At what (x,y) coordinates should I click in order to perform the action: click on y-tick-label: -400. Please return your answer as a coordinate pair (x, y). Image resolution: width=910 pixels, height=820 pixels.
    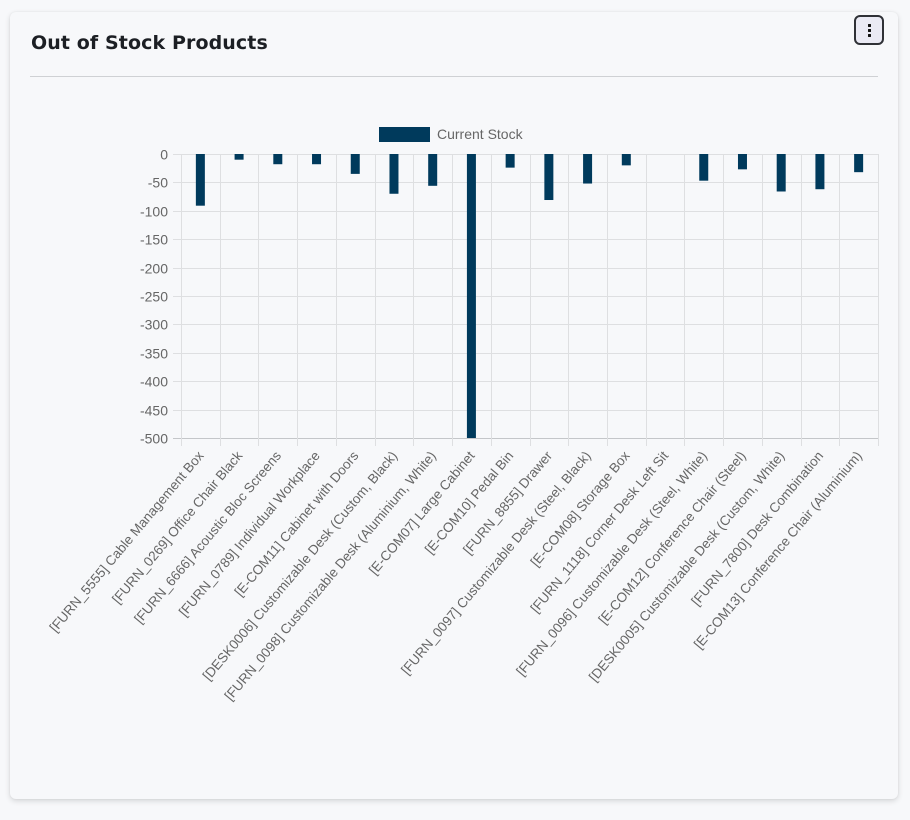
    Looking at the image, I should click on (154, 382).